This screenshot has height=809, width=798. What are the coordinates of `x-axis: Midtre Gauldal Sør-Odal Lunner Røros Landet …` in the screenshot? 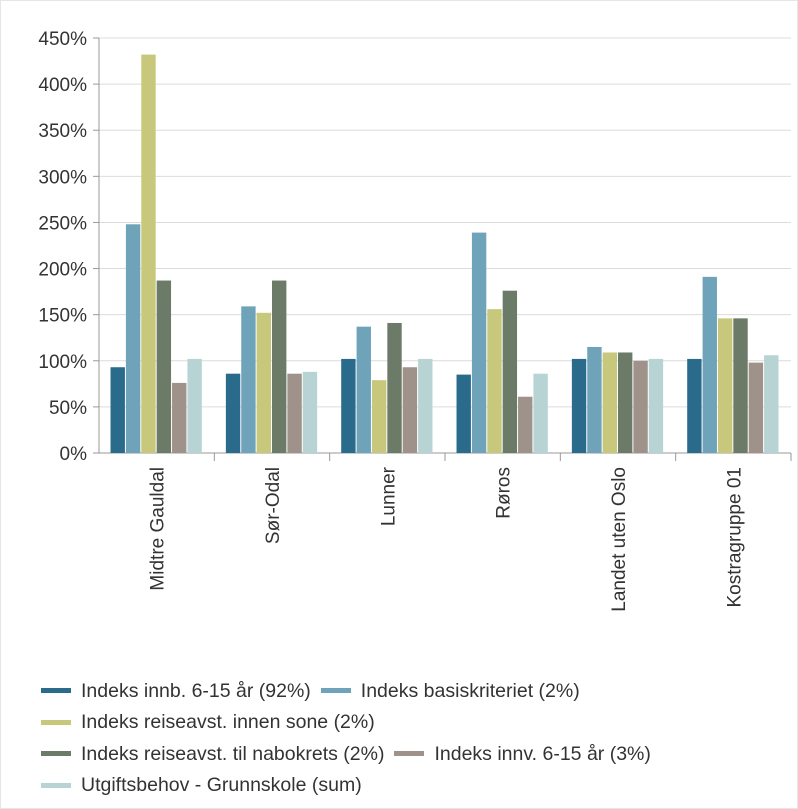 It's located at (447, 538).